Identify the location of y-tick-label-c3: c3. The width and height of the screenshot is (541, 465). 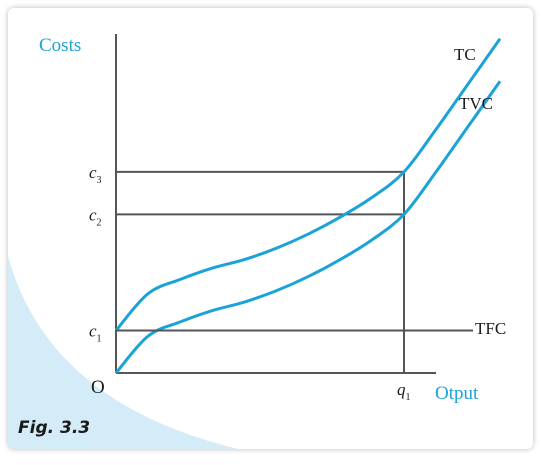
(95, 174).